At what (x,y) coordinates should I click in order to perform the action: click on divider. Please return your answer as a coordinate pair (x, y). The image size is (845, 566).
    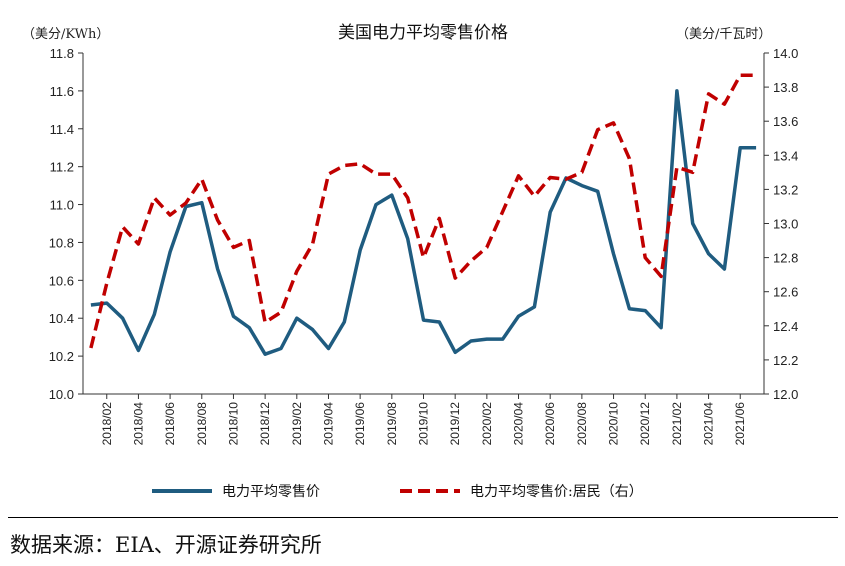
    Looking at the image, I should click on (423, 517).